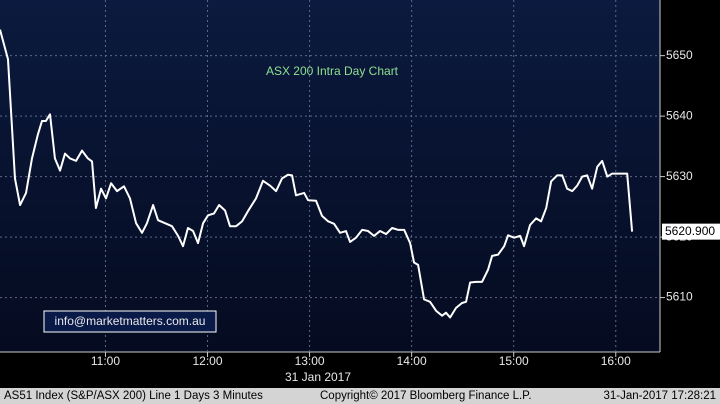 The image size is (720, 404). Describe the element at coordinates (208, 361) in the screenshot. I see `x-tick-label: 12:00` at that location.